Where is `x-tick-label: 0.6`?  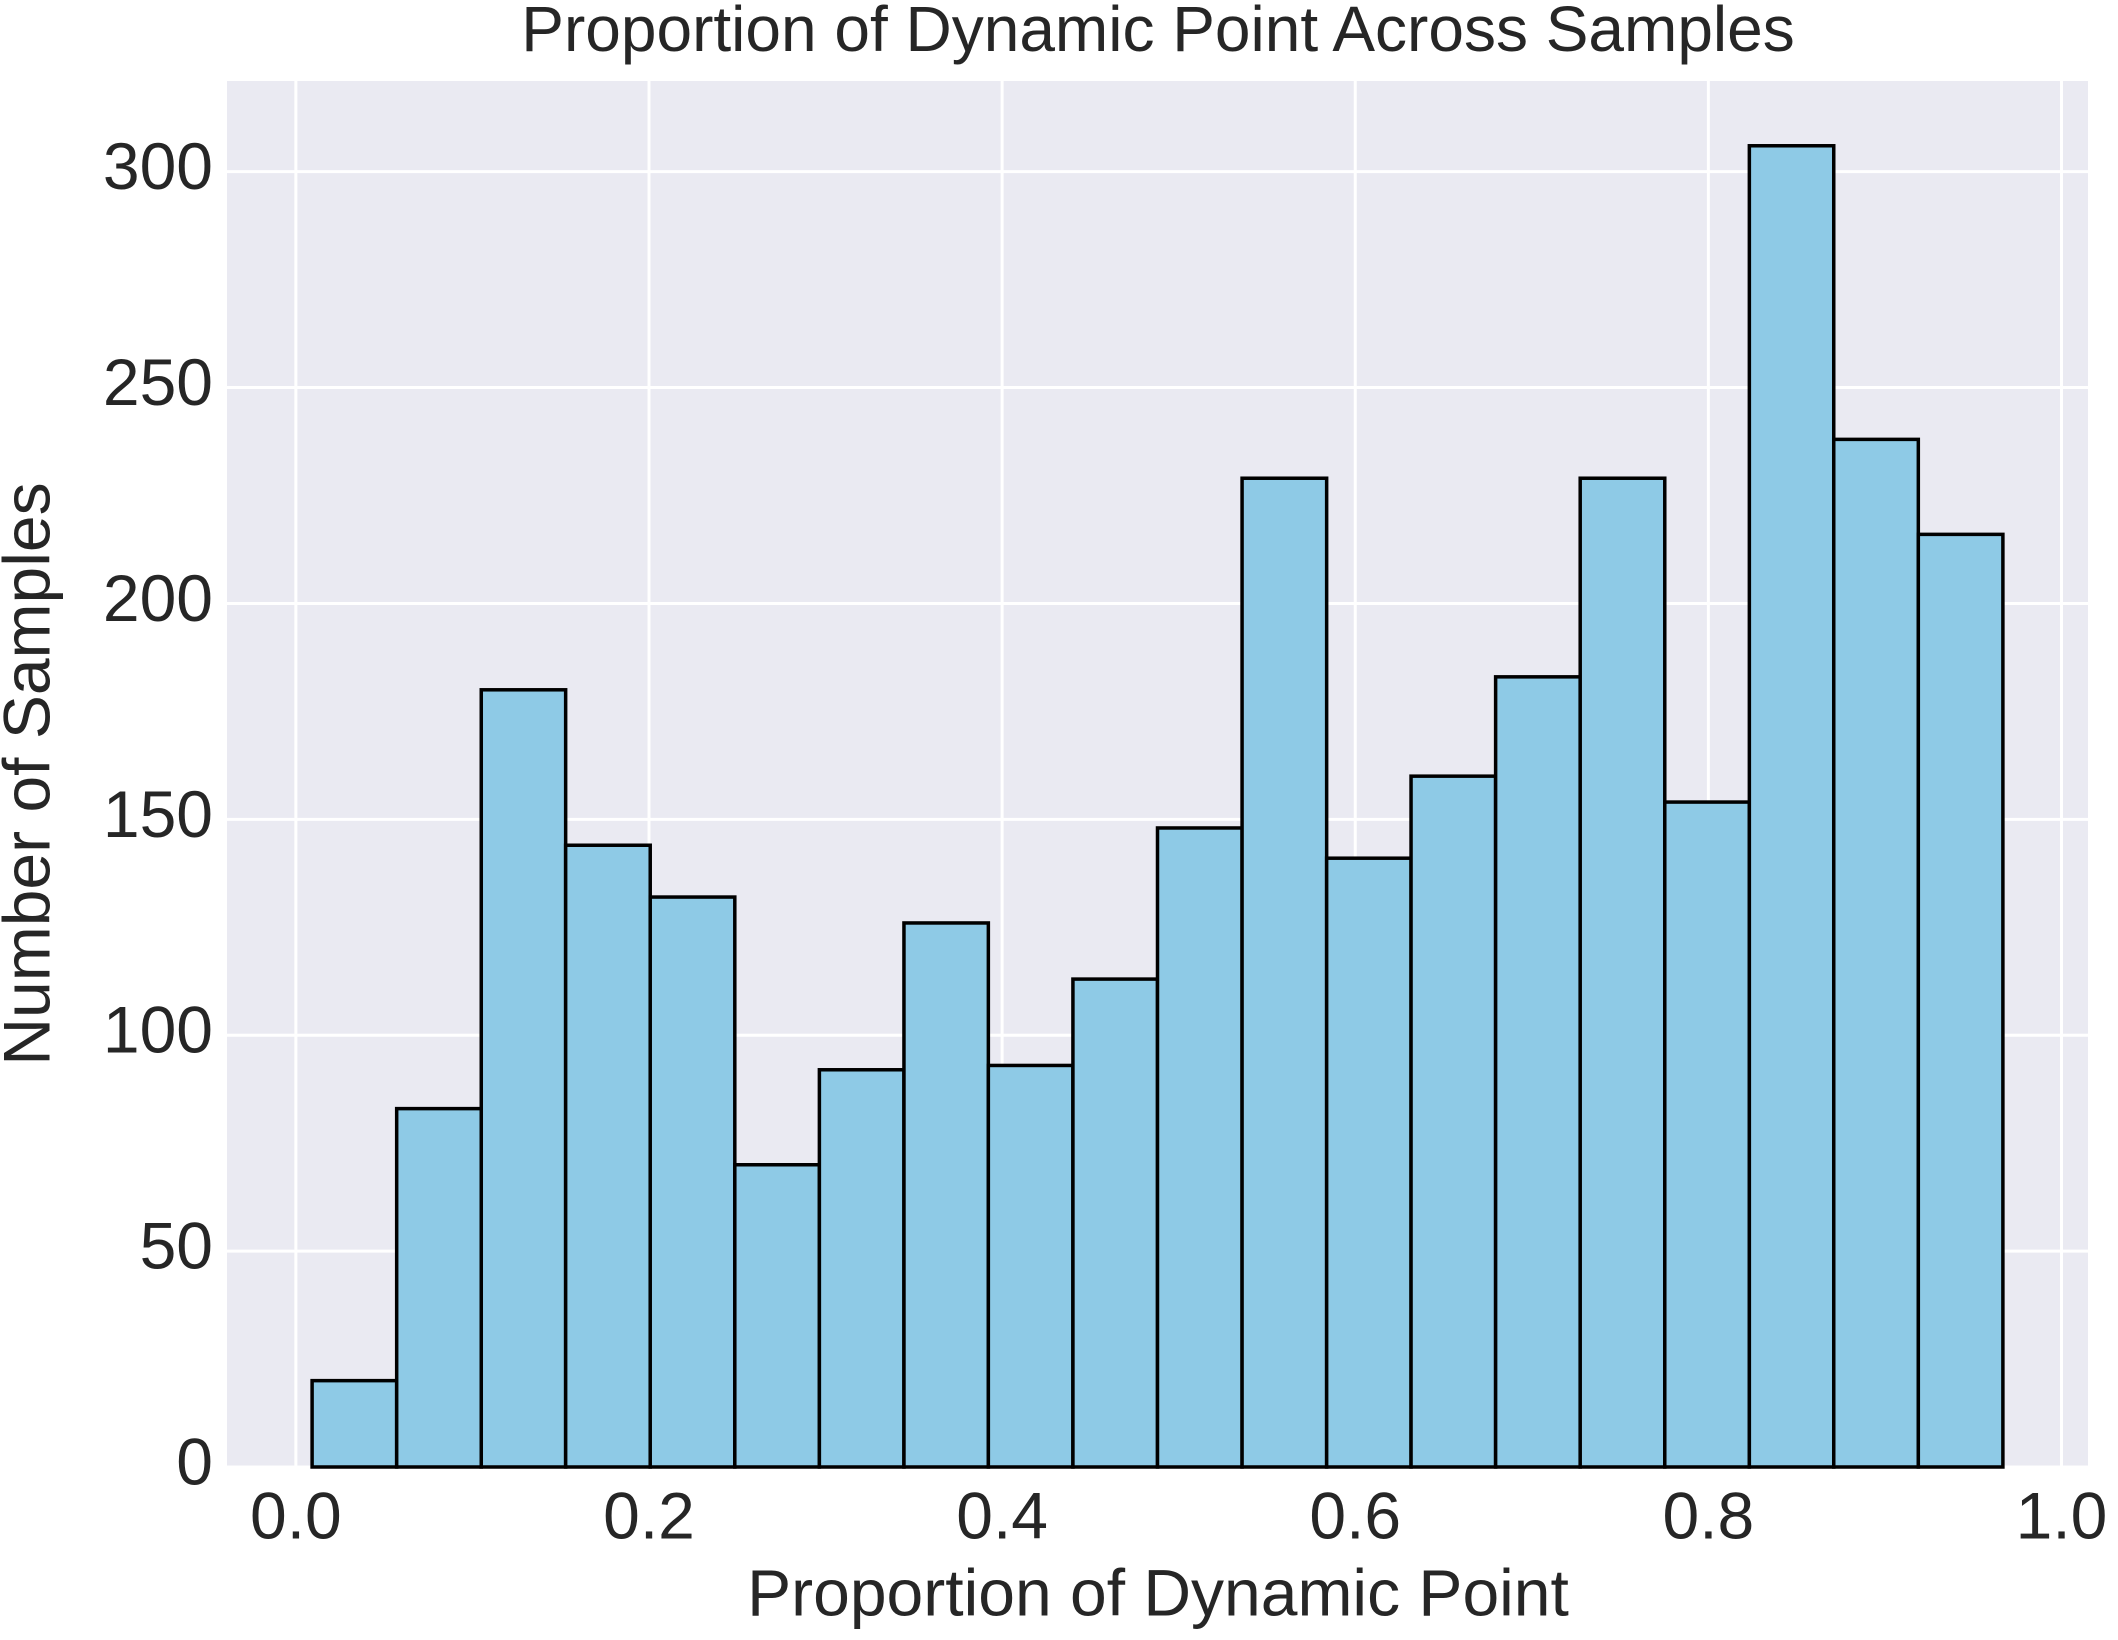 x-tick-label: 0.6 is located at coordinates (1355, 1515).